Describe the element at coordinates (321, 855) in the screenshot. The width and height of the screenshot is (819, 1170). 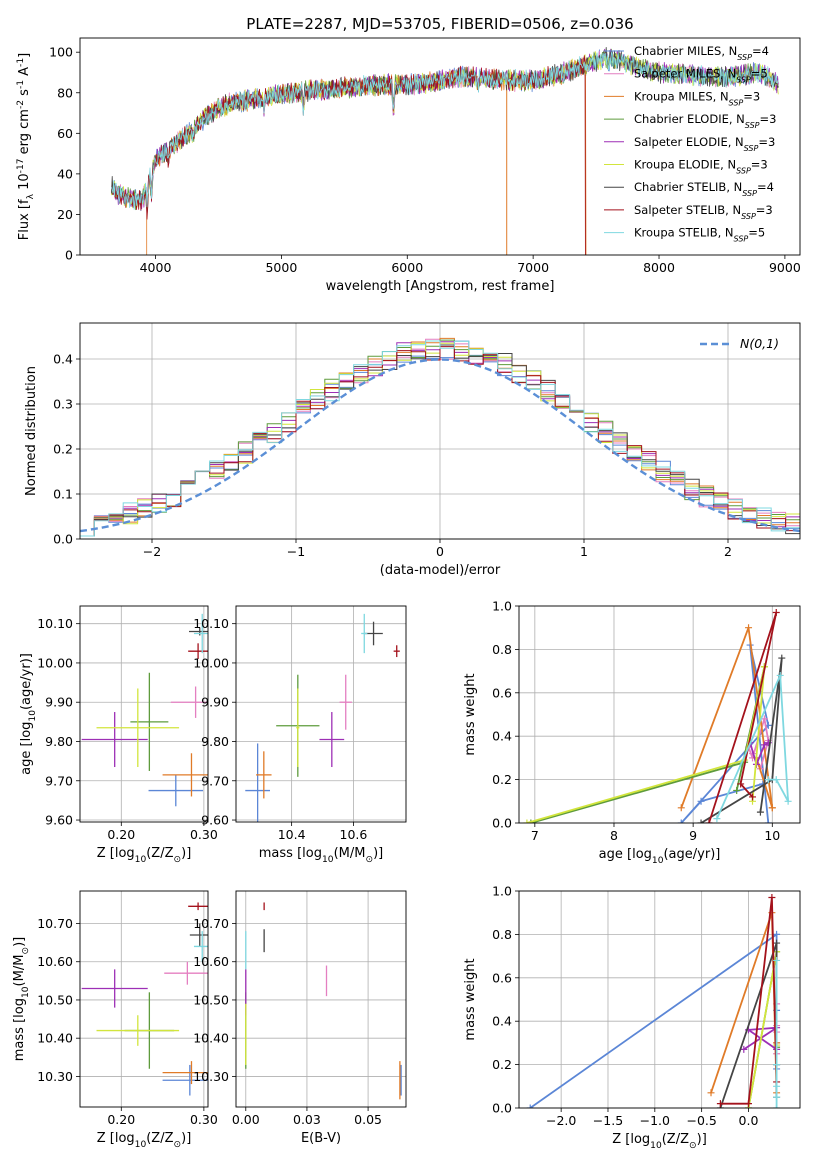
I see `x-axis-label: mass [log10(M/M⊙)]` at that location.